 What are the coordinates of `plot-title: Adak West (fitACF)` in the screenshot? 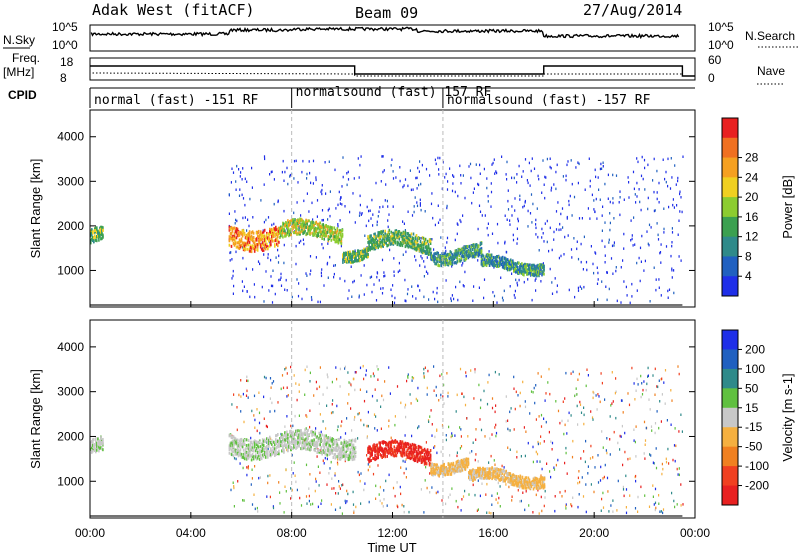 It's located at (173, 10).